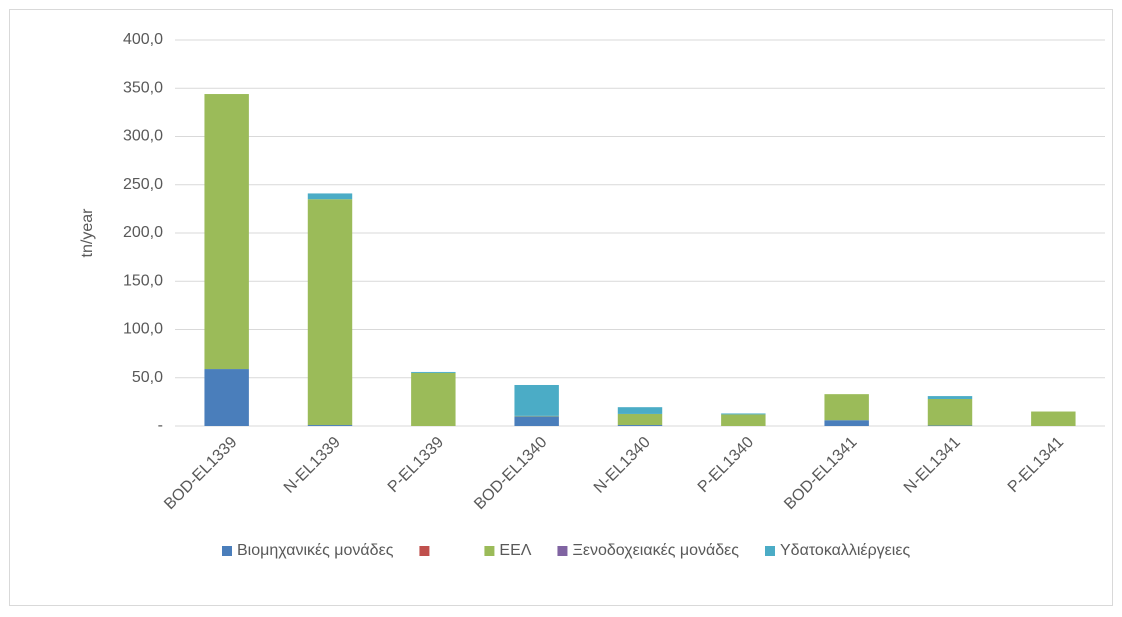 The height and width of the screenshot is (617, 1122). What do you see at coordinates (143, 329) in the screenshot?
I see `y-tick-label: 100,0` at bounding box center [143, 329].